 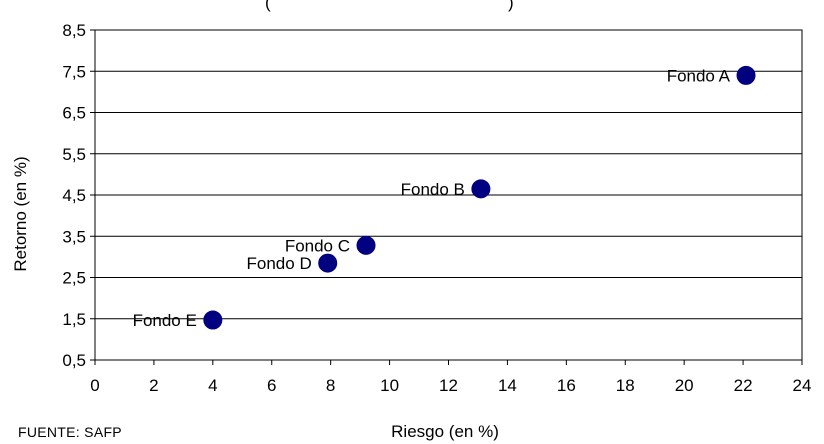 What do you see at coordinates (74, 113) in the screenshot?
I see `y-tick-label: 6,5` at bounding box center [74, 113].